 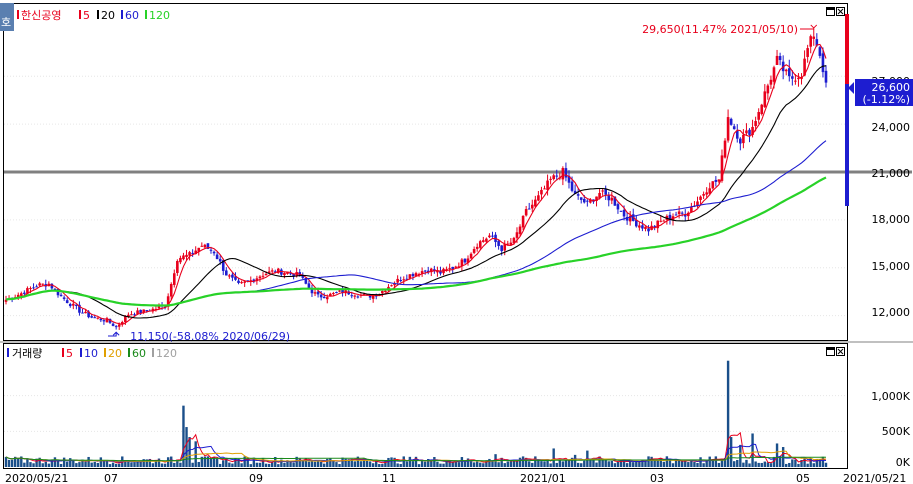 I want to click on side-tab, so click(x=7, y=17).